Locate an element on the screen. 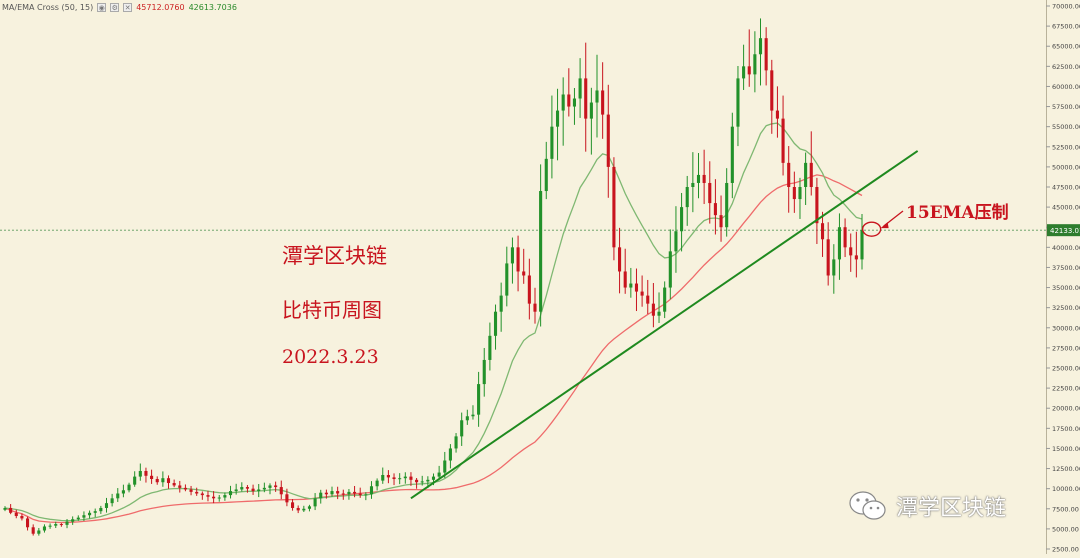 The image size is (1080, 558). y-tick-label: 15000.00 is located at coordinates (1066, 449).